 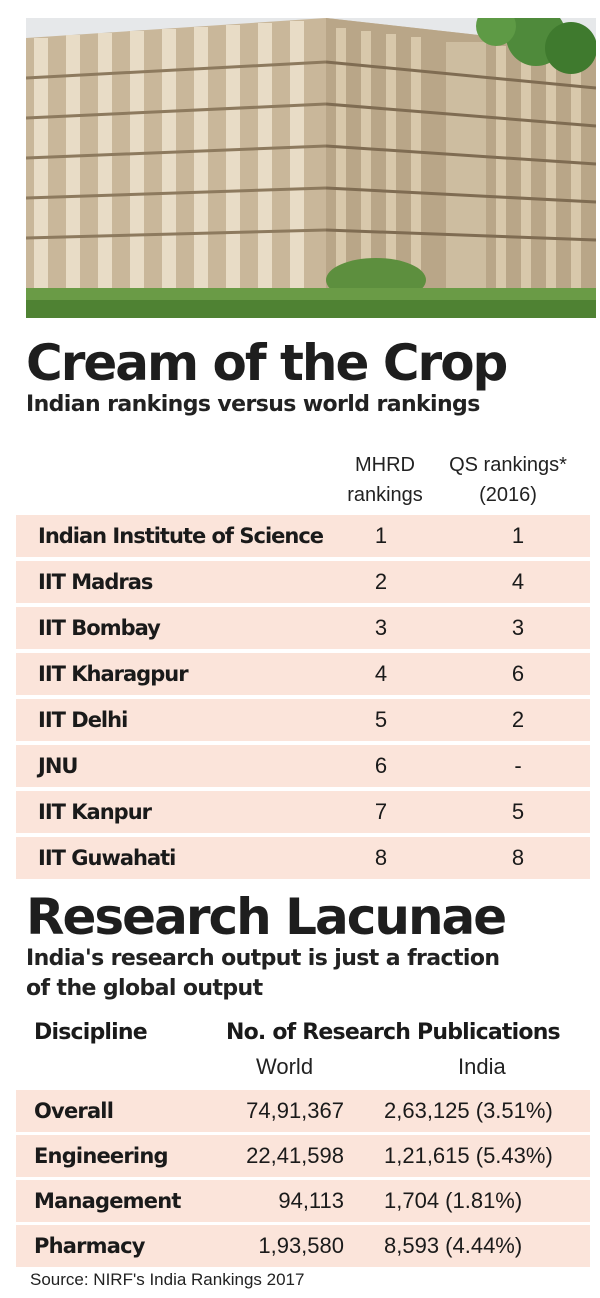 What do you see at coordinates (266, 917) in the screenshot?
I see `section-title-research: Research Lacunae` at bounding box center [266, 917].